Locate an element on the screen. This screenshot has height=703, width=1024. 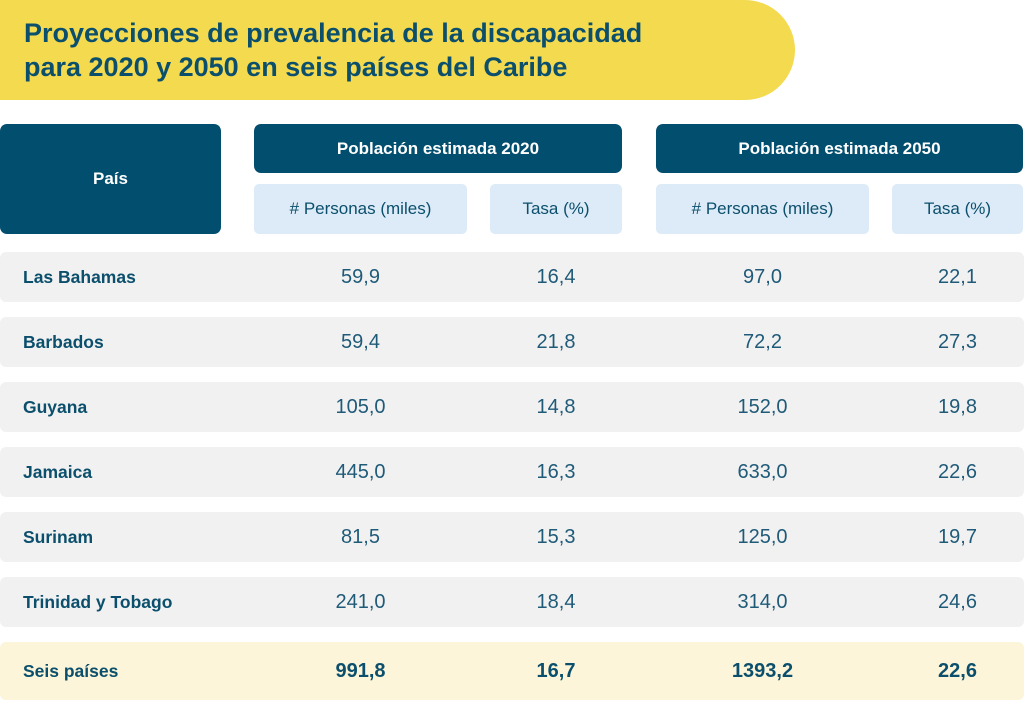
cell-rate-2050: 24,6 is located at coordinates (957, 601).